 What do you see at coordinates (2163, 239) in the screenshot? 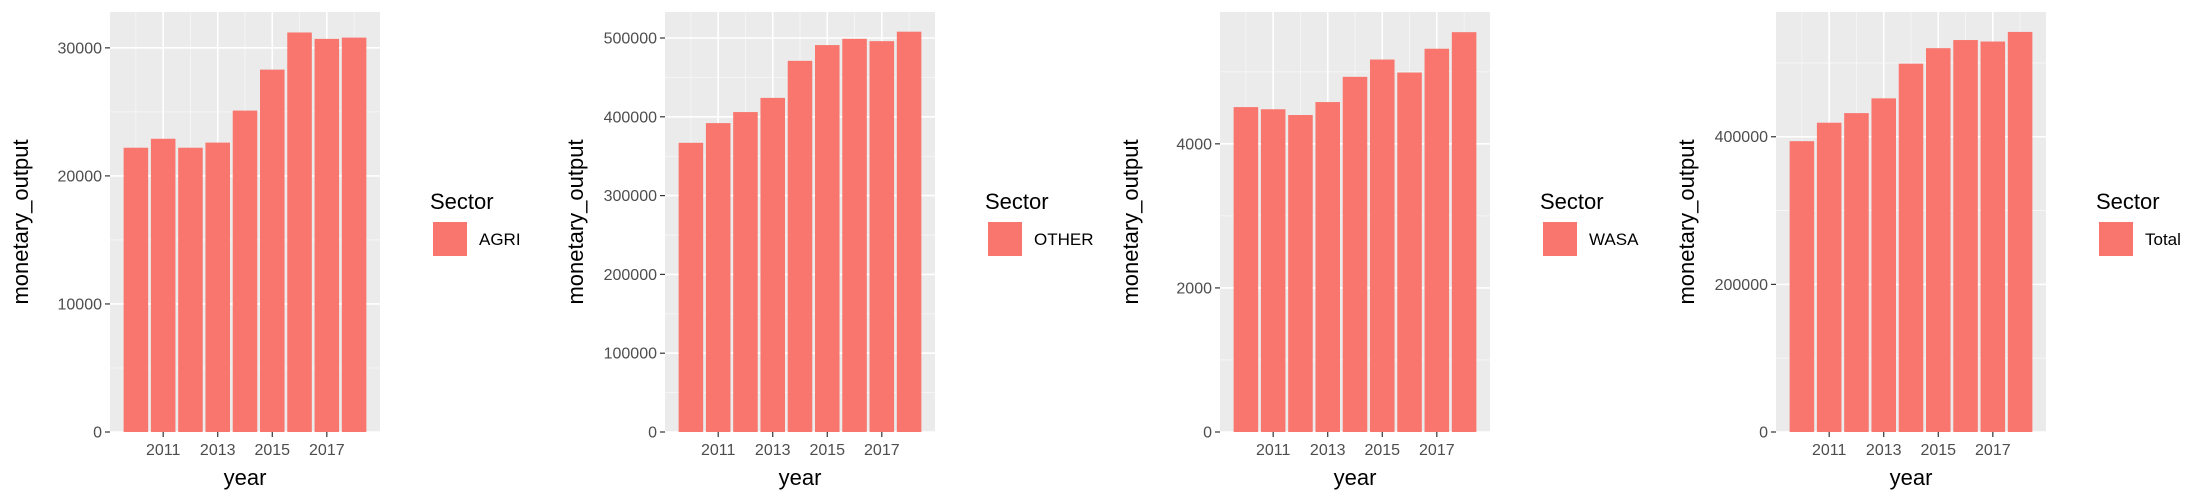
I see `legend-label: Total` at bounding box center [2163, 239].